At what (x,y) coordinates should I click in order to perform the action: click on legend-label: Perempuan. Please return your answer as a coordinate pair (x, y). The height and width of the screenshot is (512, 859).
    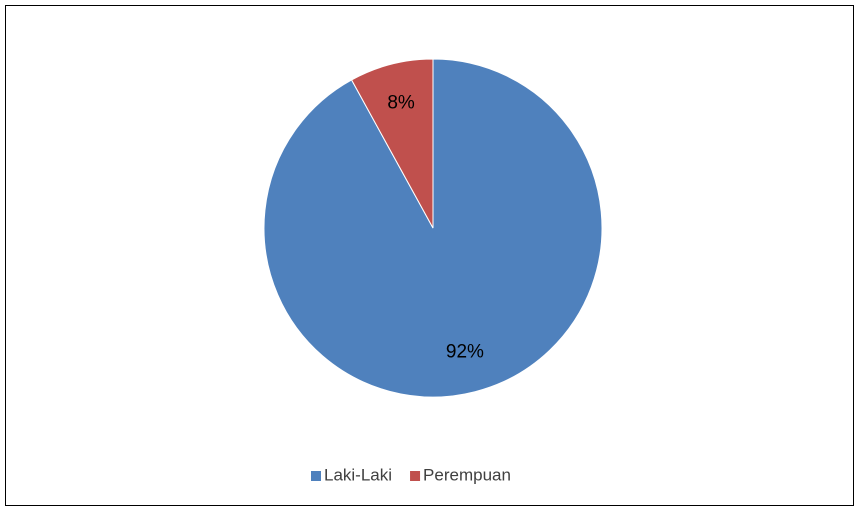
    Looking at the image, I should click on (467, 474).